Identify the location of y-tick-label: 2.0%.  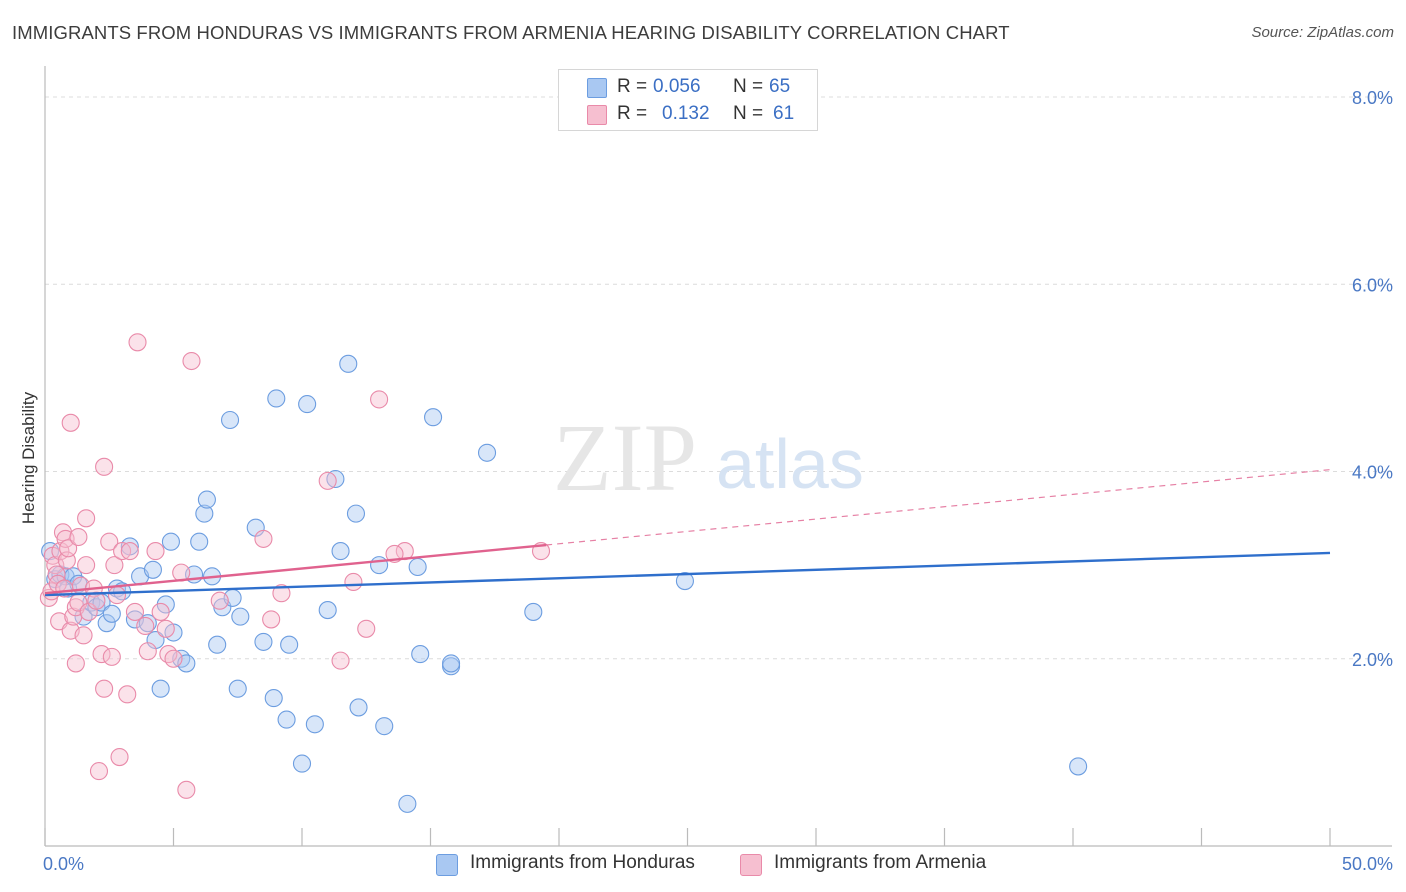
(1372, 660).